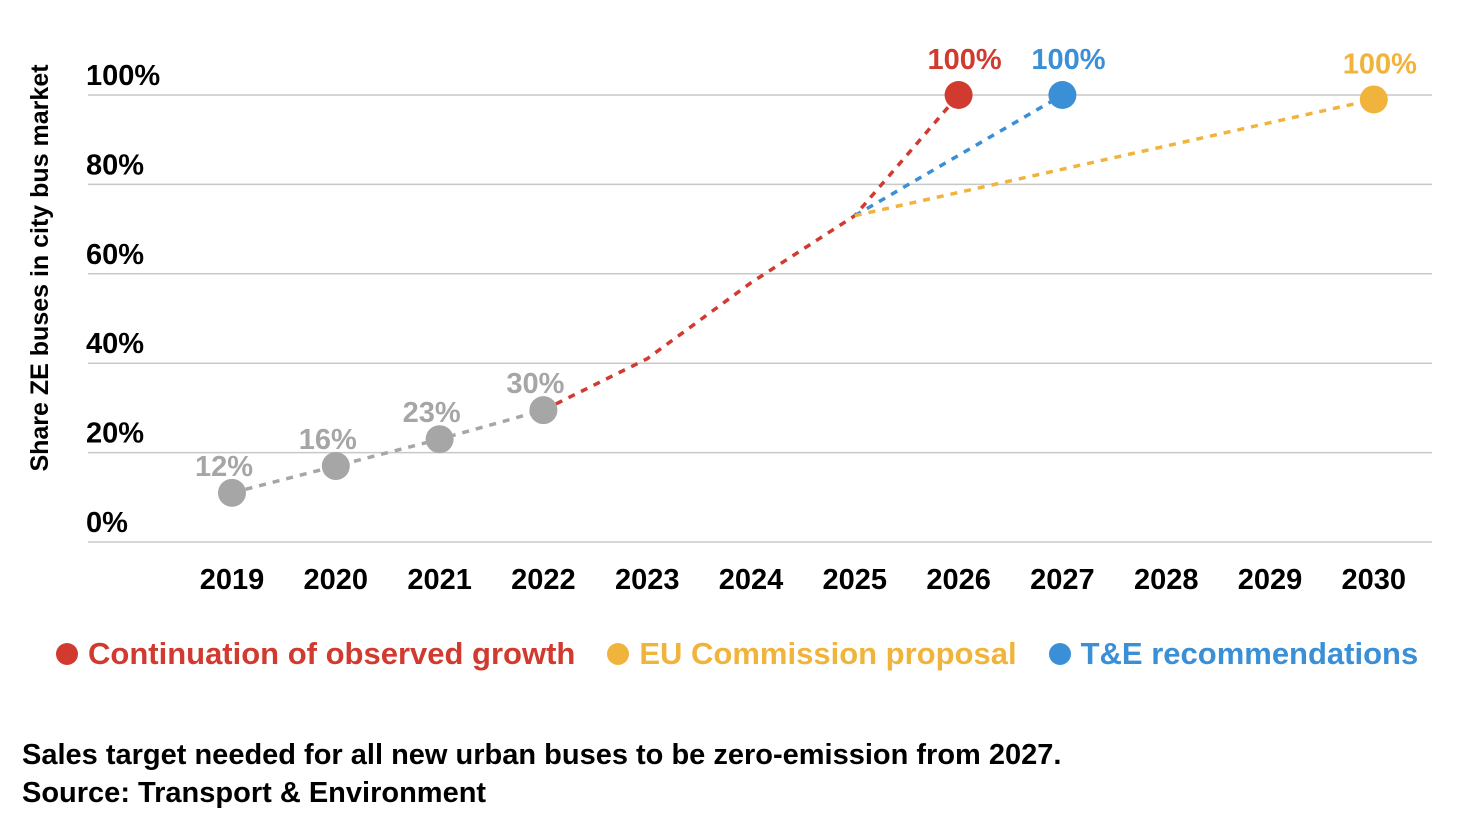  I want to click on x-tick-label: 2027, so click(1062, 580).